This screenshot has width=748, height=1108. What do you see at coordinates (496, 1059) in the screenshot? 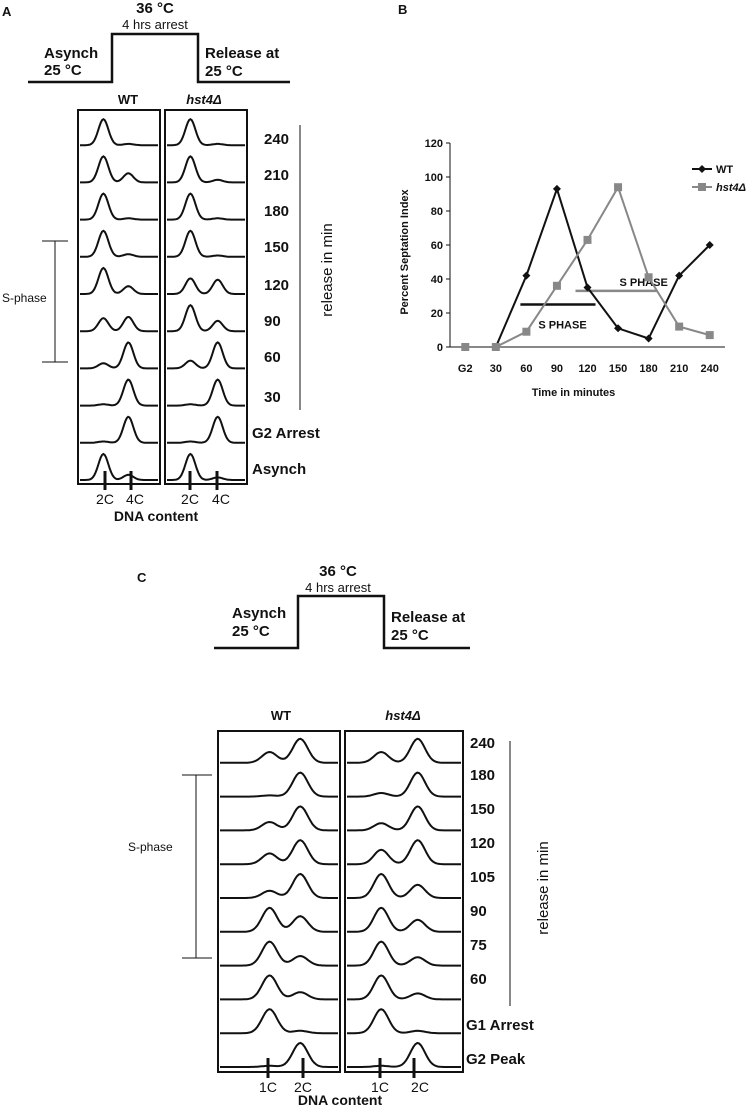
I see `panel-c-row-9: G2 Peak` at bounding box center [496, 1059].